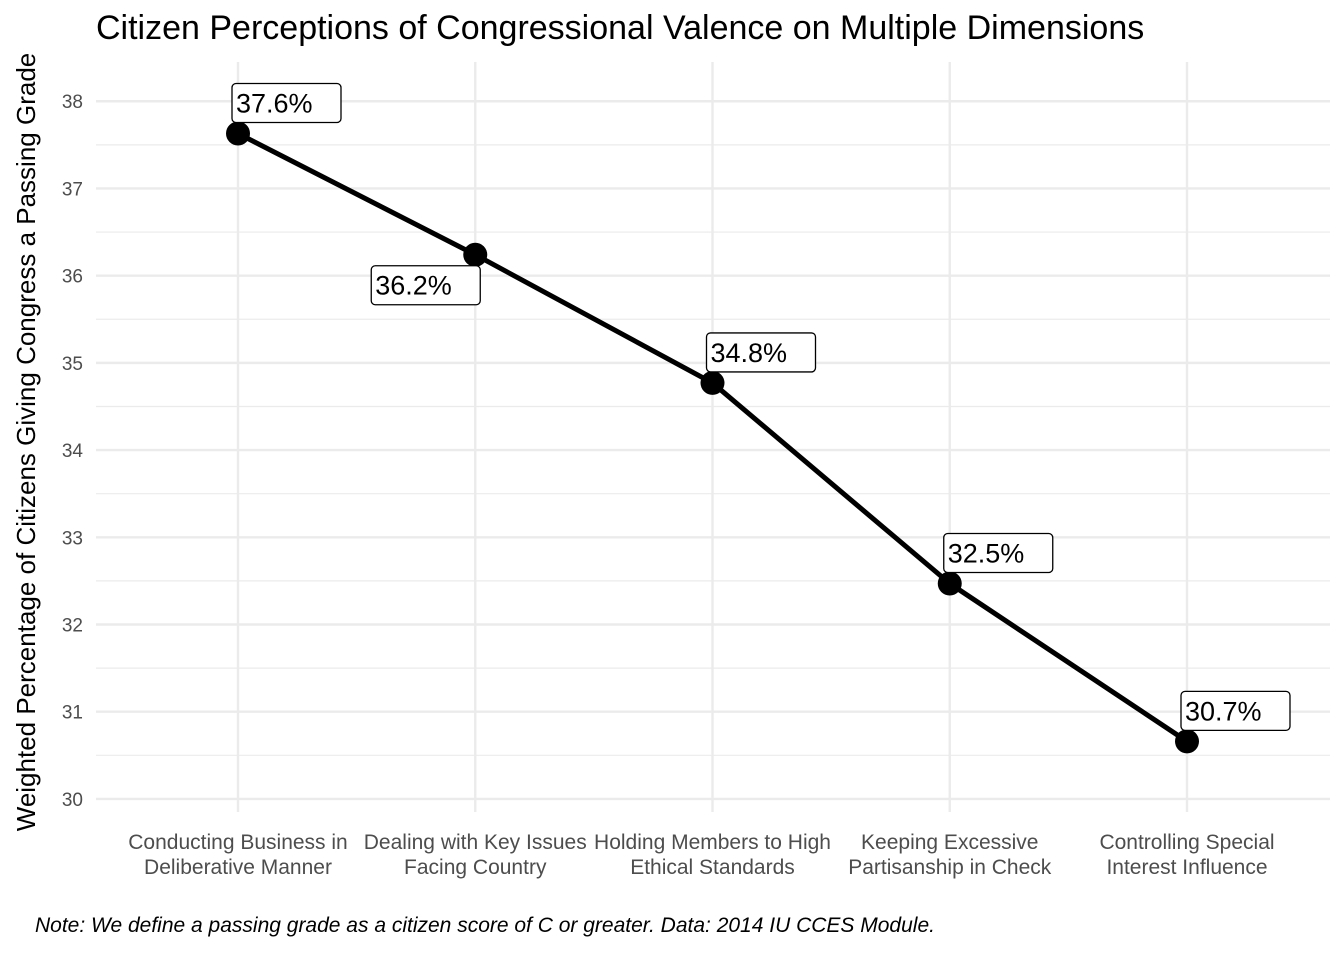  I want to click on y-tick-label: 36, so click(72, 277).